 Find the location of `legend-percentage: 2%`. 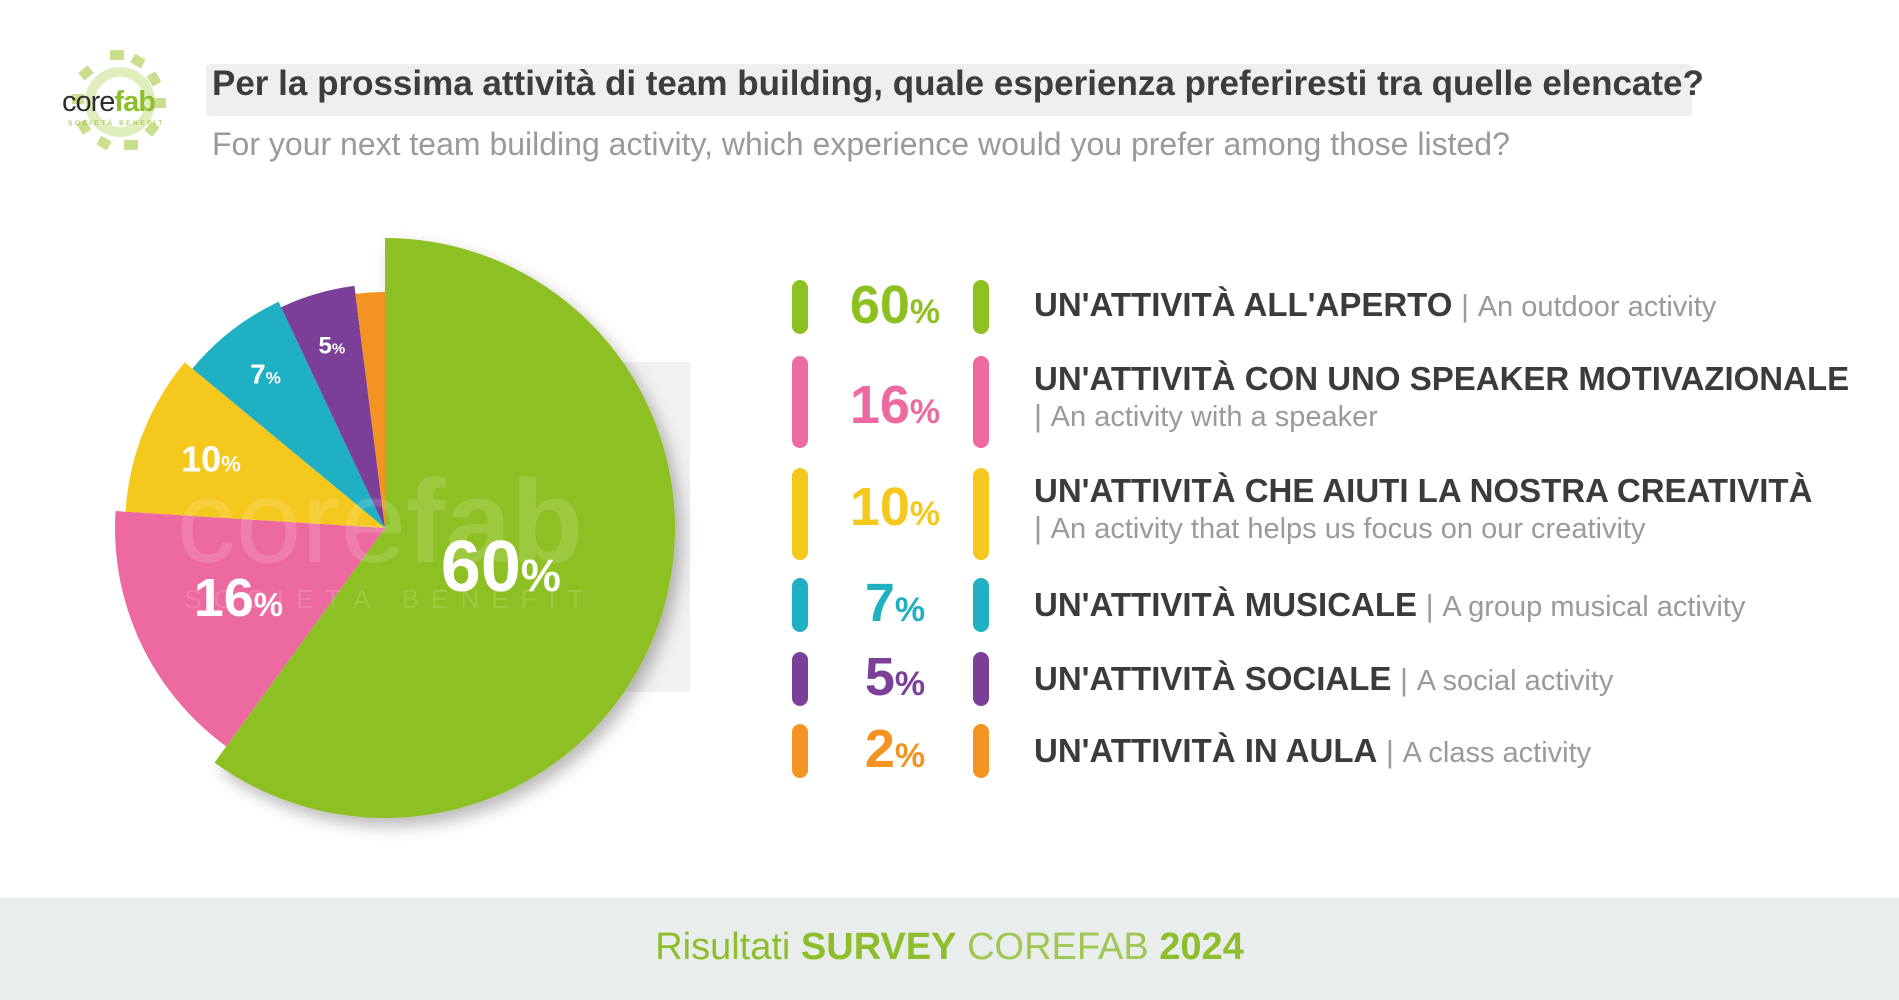

legend-percentage: 2% is located at coordinates (895, 749).